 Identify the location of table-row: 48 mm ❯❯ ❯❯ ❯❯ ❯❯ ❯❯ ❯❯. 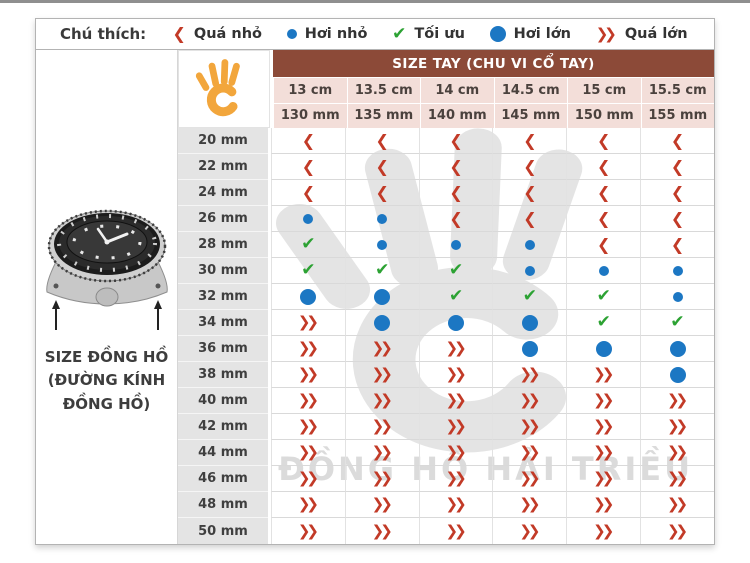
(446, 505).